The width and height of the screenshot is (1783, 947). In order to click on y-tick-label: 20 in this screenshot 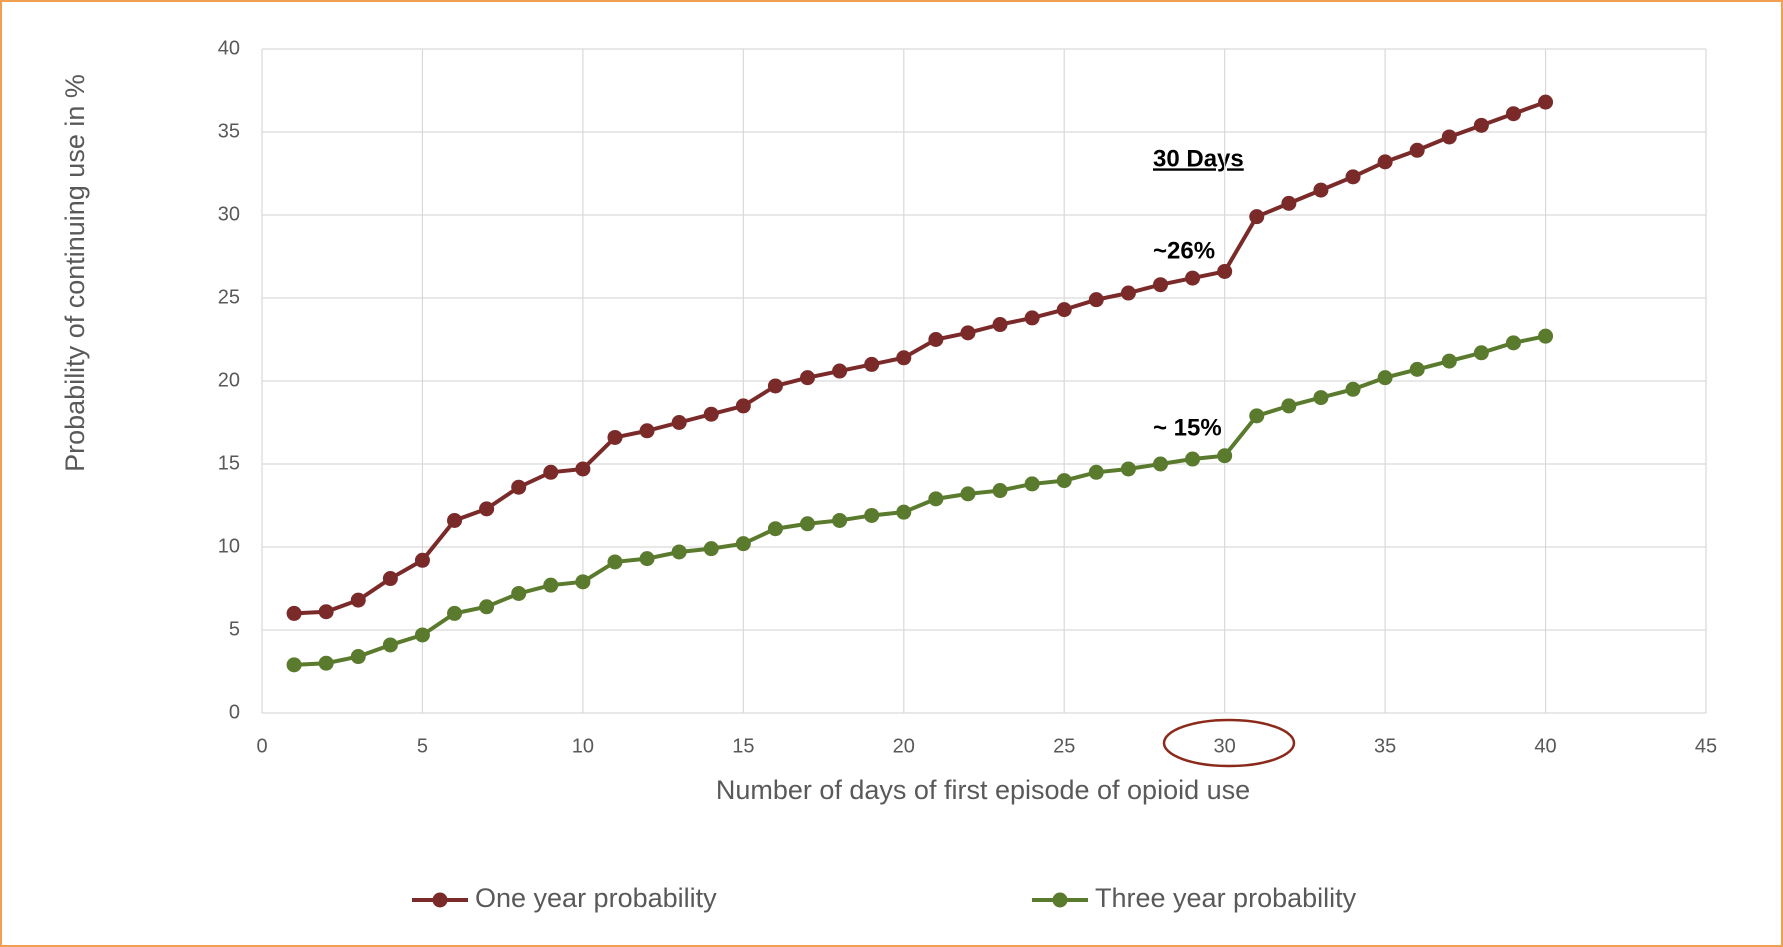, I will do `click(229, 380)`.